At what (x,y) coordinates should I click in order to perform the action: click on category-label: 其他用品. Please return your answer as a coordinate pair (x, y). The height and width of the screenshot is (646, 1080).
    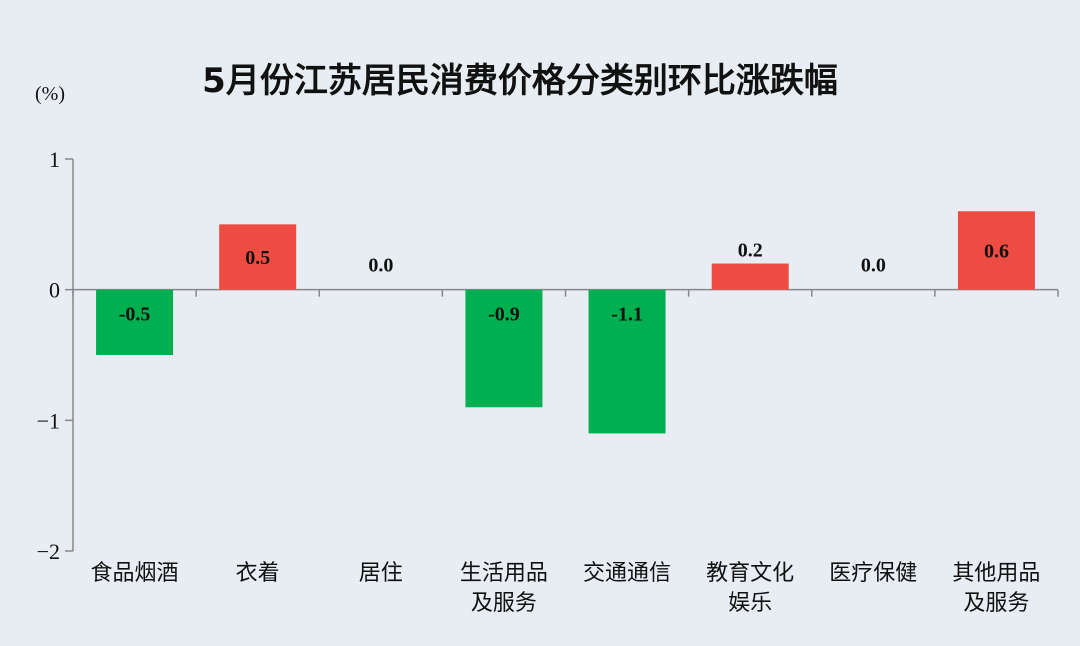
    Looking at the image, I should click on (996, 573).